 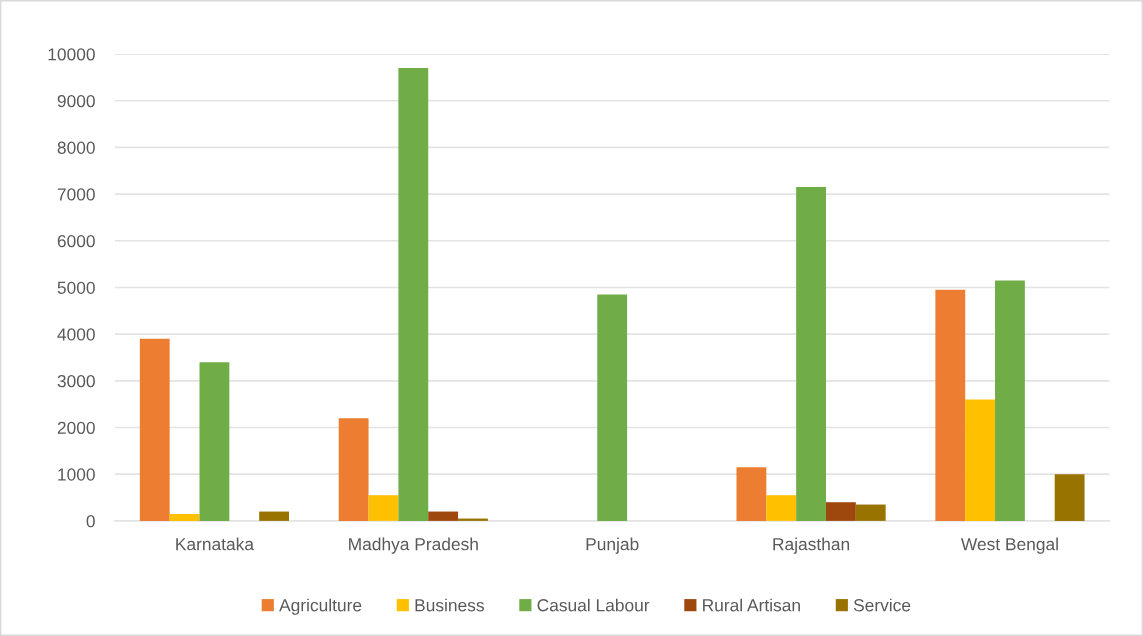 I want to click on y-tick-label: 4000, so click(x=76, y=334).